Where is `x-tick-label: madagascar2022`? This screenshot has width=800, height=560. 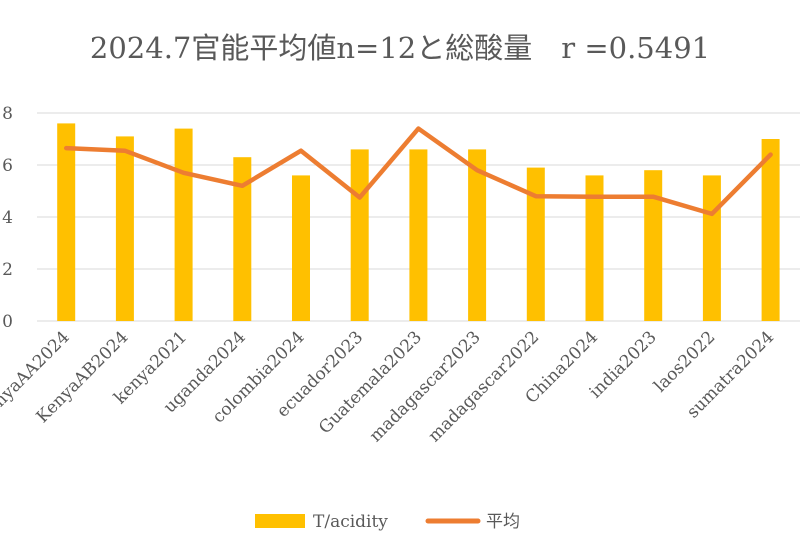 x-tick-label: madagascar2022 is located at coordinates (483, 386).